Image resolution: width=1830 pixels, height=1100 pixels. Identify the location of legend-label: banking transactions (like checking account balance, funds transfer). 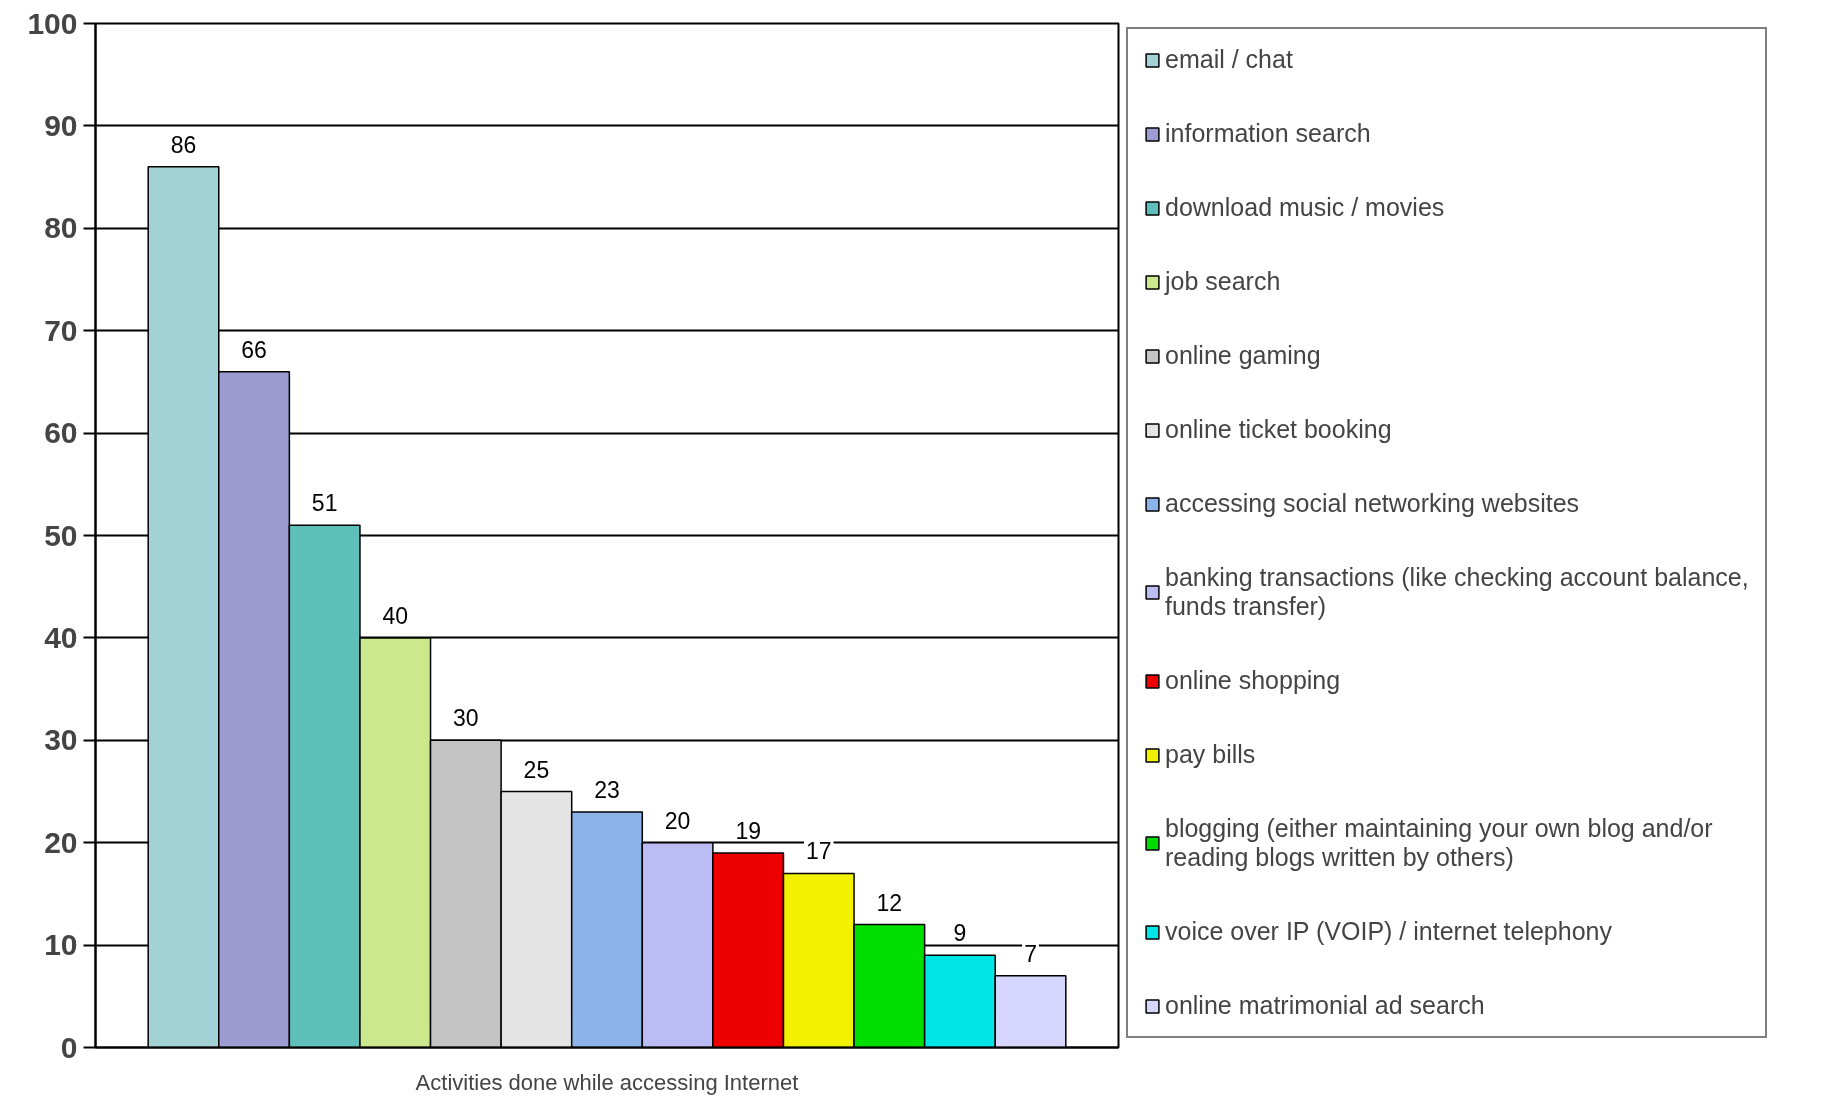
(1457, 592).